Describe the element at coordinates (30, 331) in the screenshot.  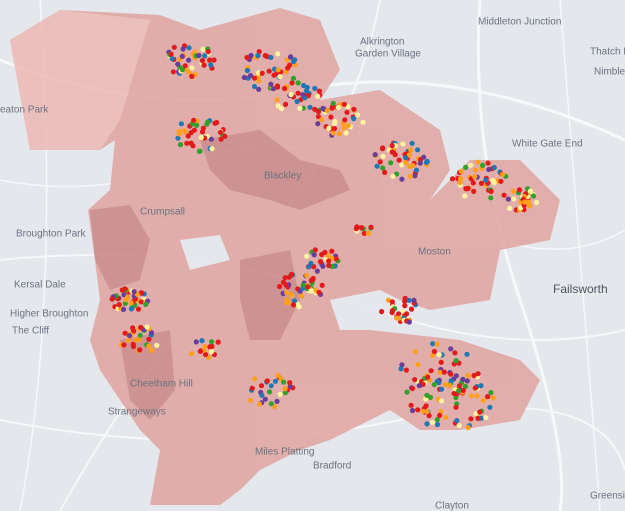
I see `place-label: The Cliff` at that location.